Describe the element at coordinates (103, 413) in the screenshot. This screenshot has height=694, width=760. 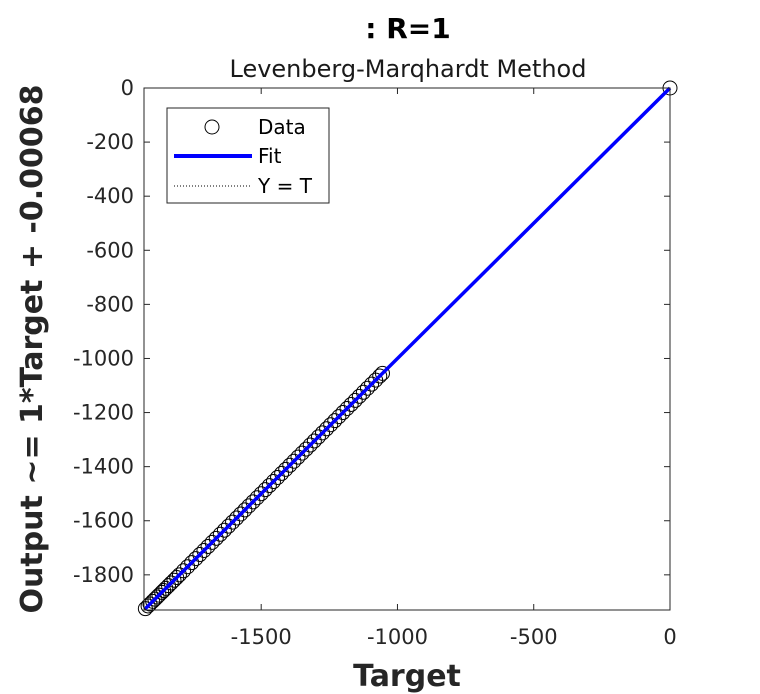
I see `y-tick-label: -1200` at that location.